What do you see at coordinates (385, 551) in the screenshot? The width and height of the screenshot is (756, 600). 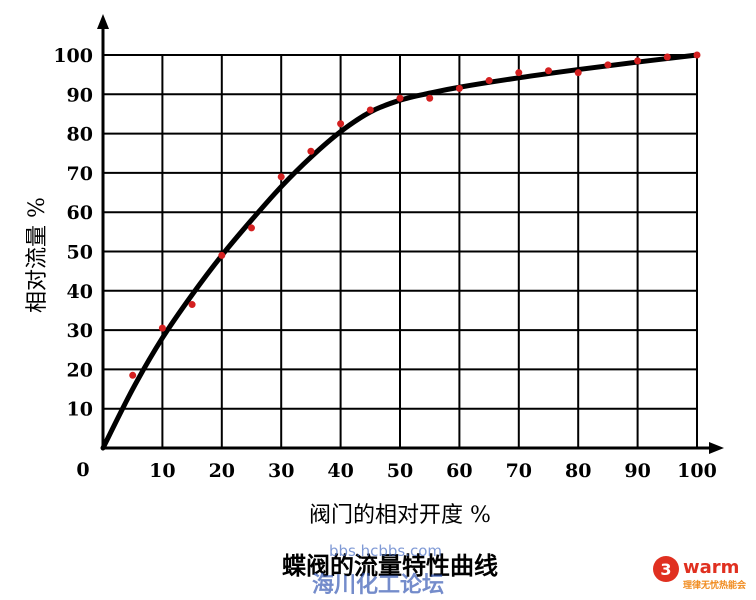 I see `watermark-url: bbs.hcbbs.com` at bounding box center [385, 551].